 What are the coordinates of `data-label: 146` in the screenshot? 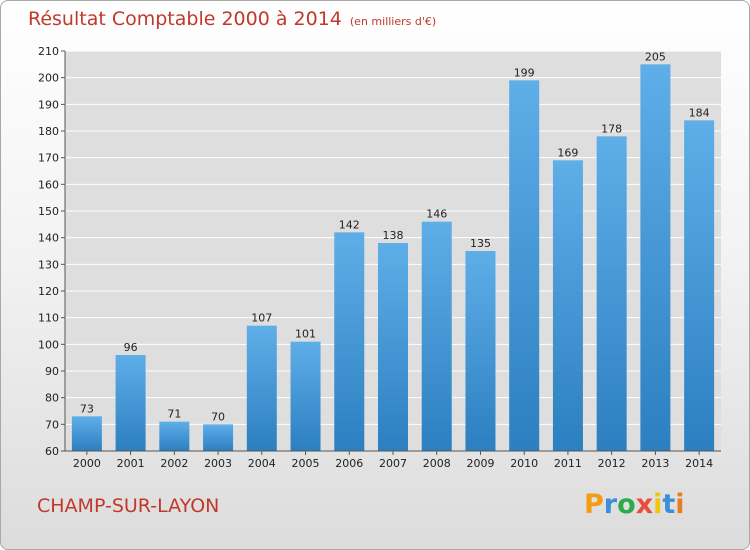 It's located at (436, 214).